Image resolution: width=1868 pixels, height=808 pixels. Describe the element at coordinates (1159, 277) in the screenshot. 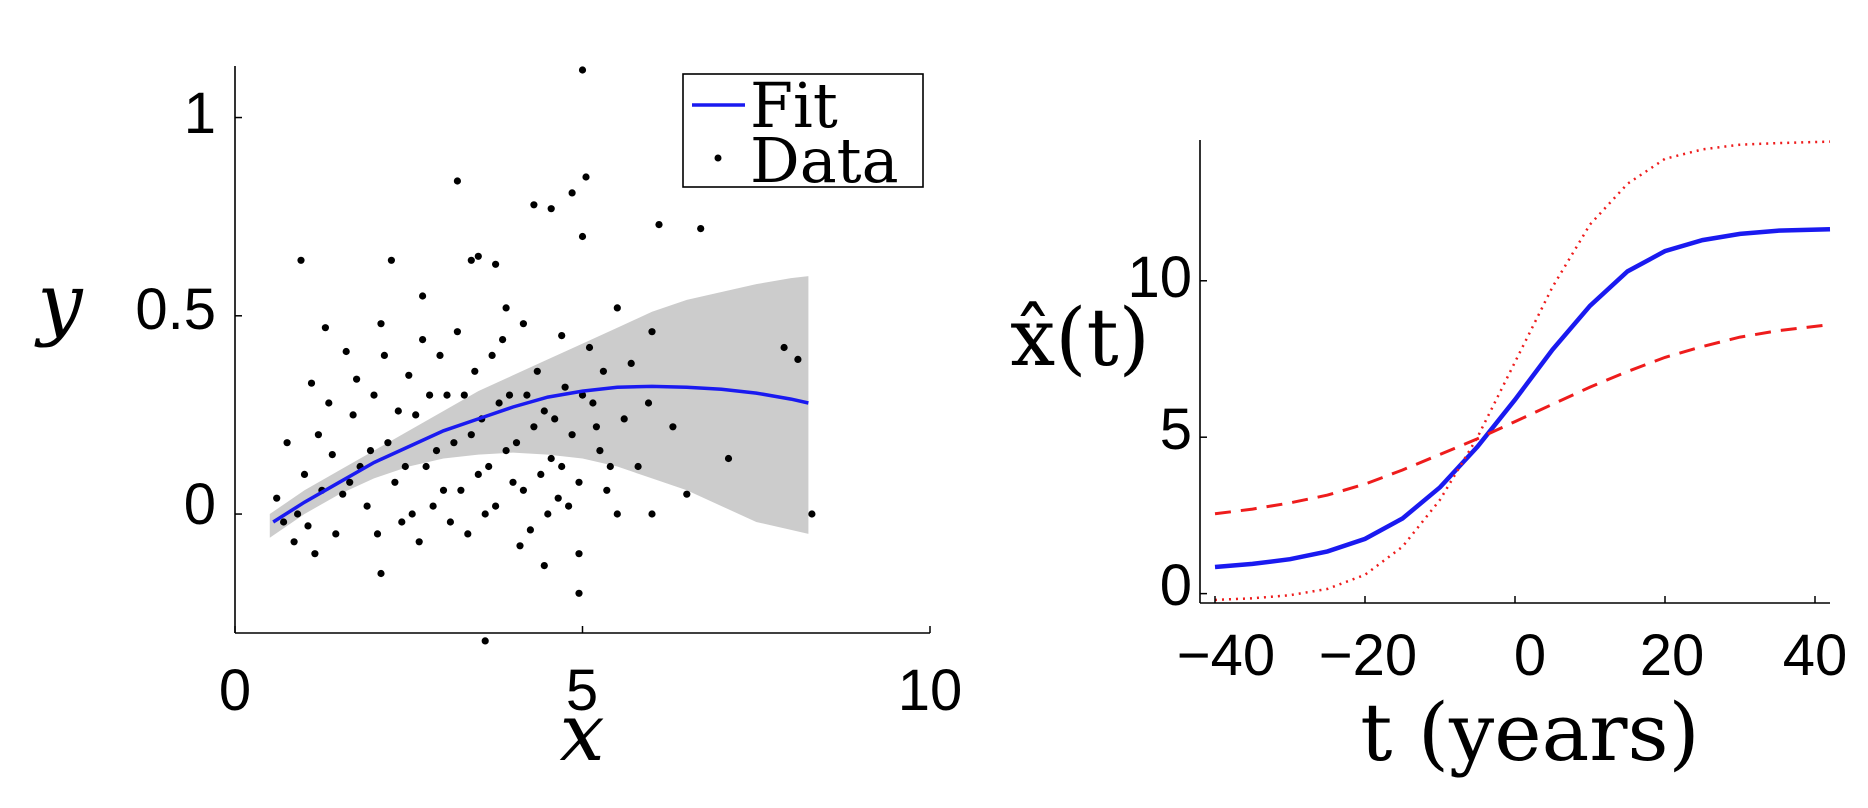

I see `y-tick-label: 10` at that location.